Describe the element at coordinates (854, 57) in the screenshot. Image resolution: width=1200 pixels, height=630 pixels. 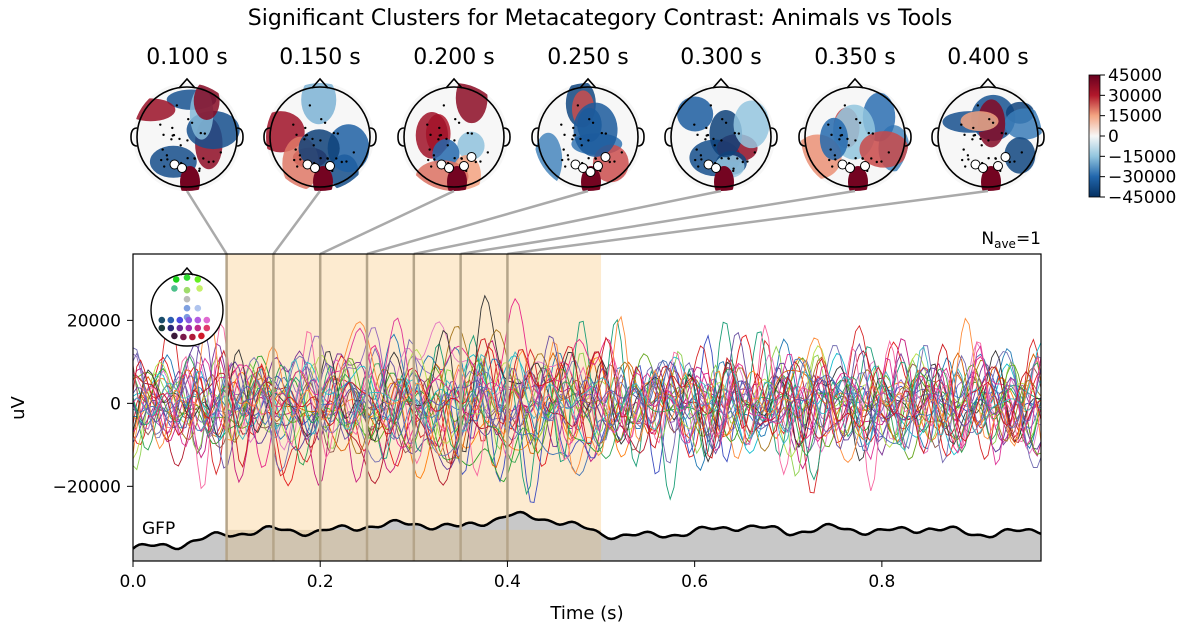
I see `topomap-time-label: 0.350 s` at that location.